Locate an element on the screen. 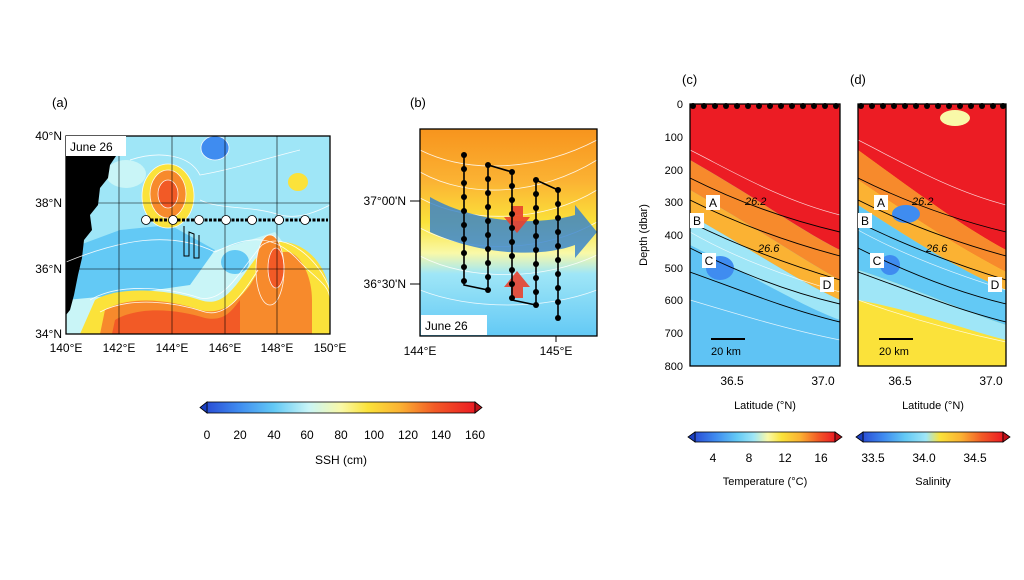 The width and height of the screenshot is (1024, 580). ssh-tick-8: 160 is located at coordinates (475, 435).